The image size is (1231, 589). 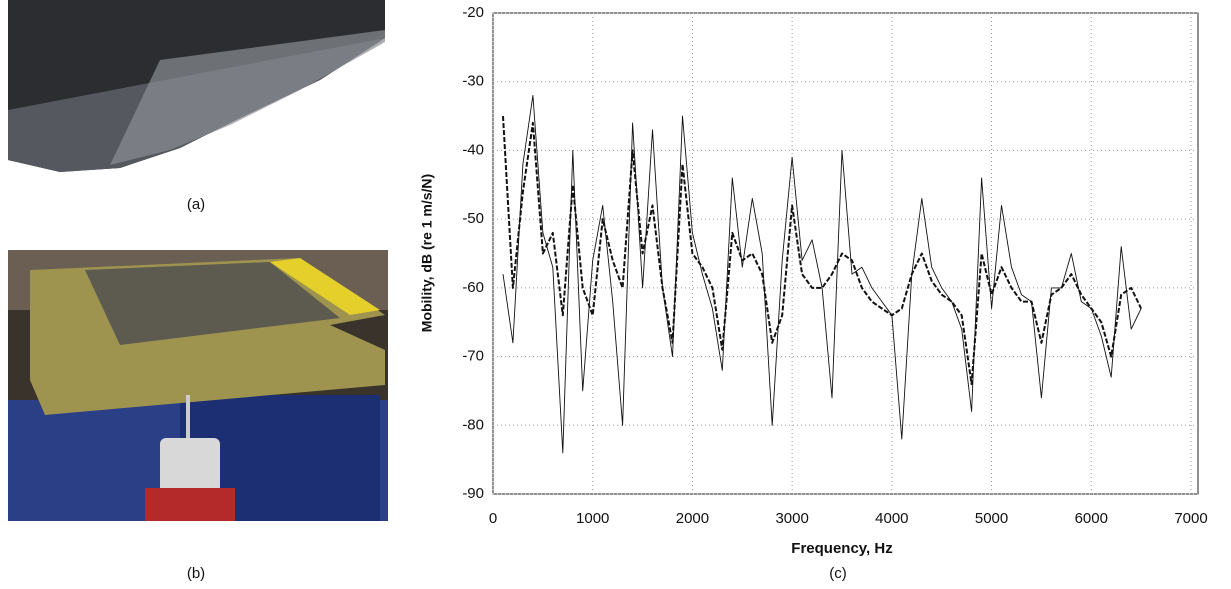 What do you see at coordinates (473, 218) in the screenshot?
I see `y-tick-label: -50` at bounding box center [473, 218].